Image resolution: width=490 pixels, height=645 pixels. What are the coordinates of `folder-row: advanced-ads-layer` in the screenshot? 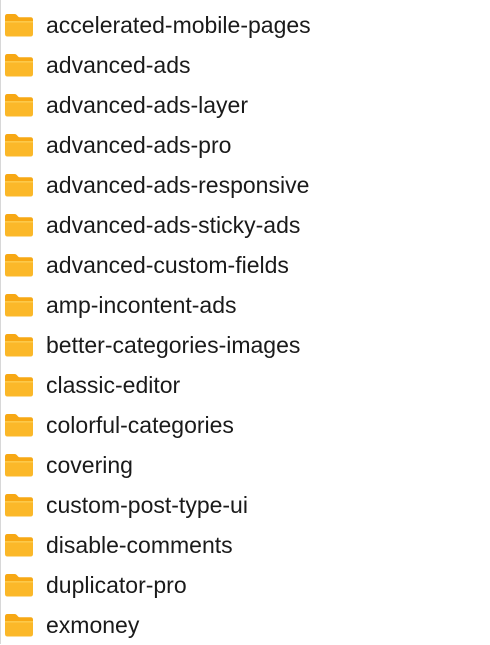 It's located at (244, 105).